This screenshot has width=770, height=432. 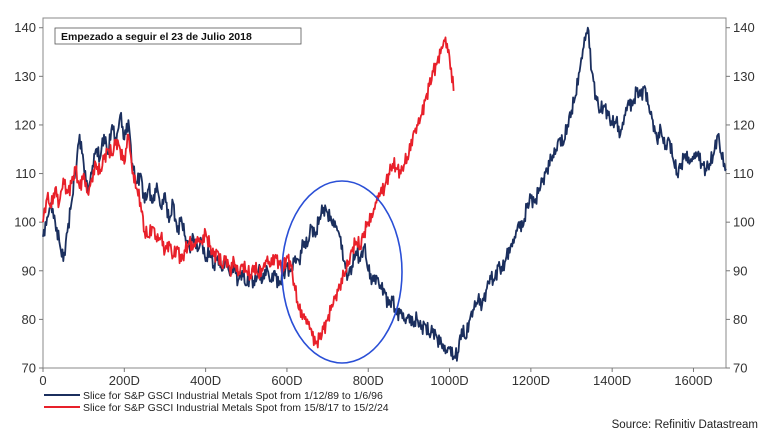 What do you see at coordinates (42, 380) in the screenshot?
I see `x-tick-label: 0` at bounding box center [42, 380].